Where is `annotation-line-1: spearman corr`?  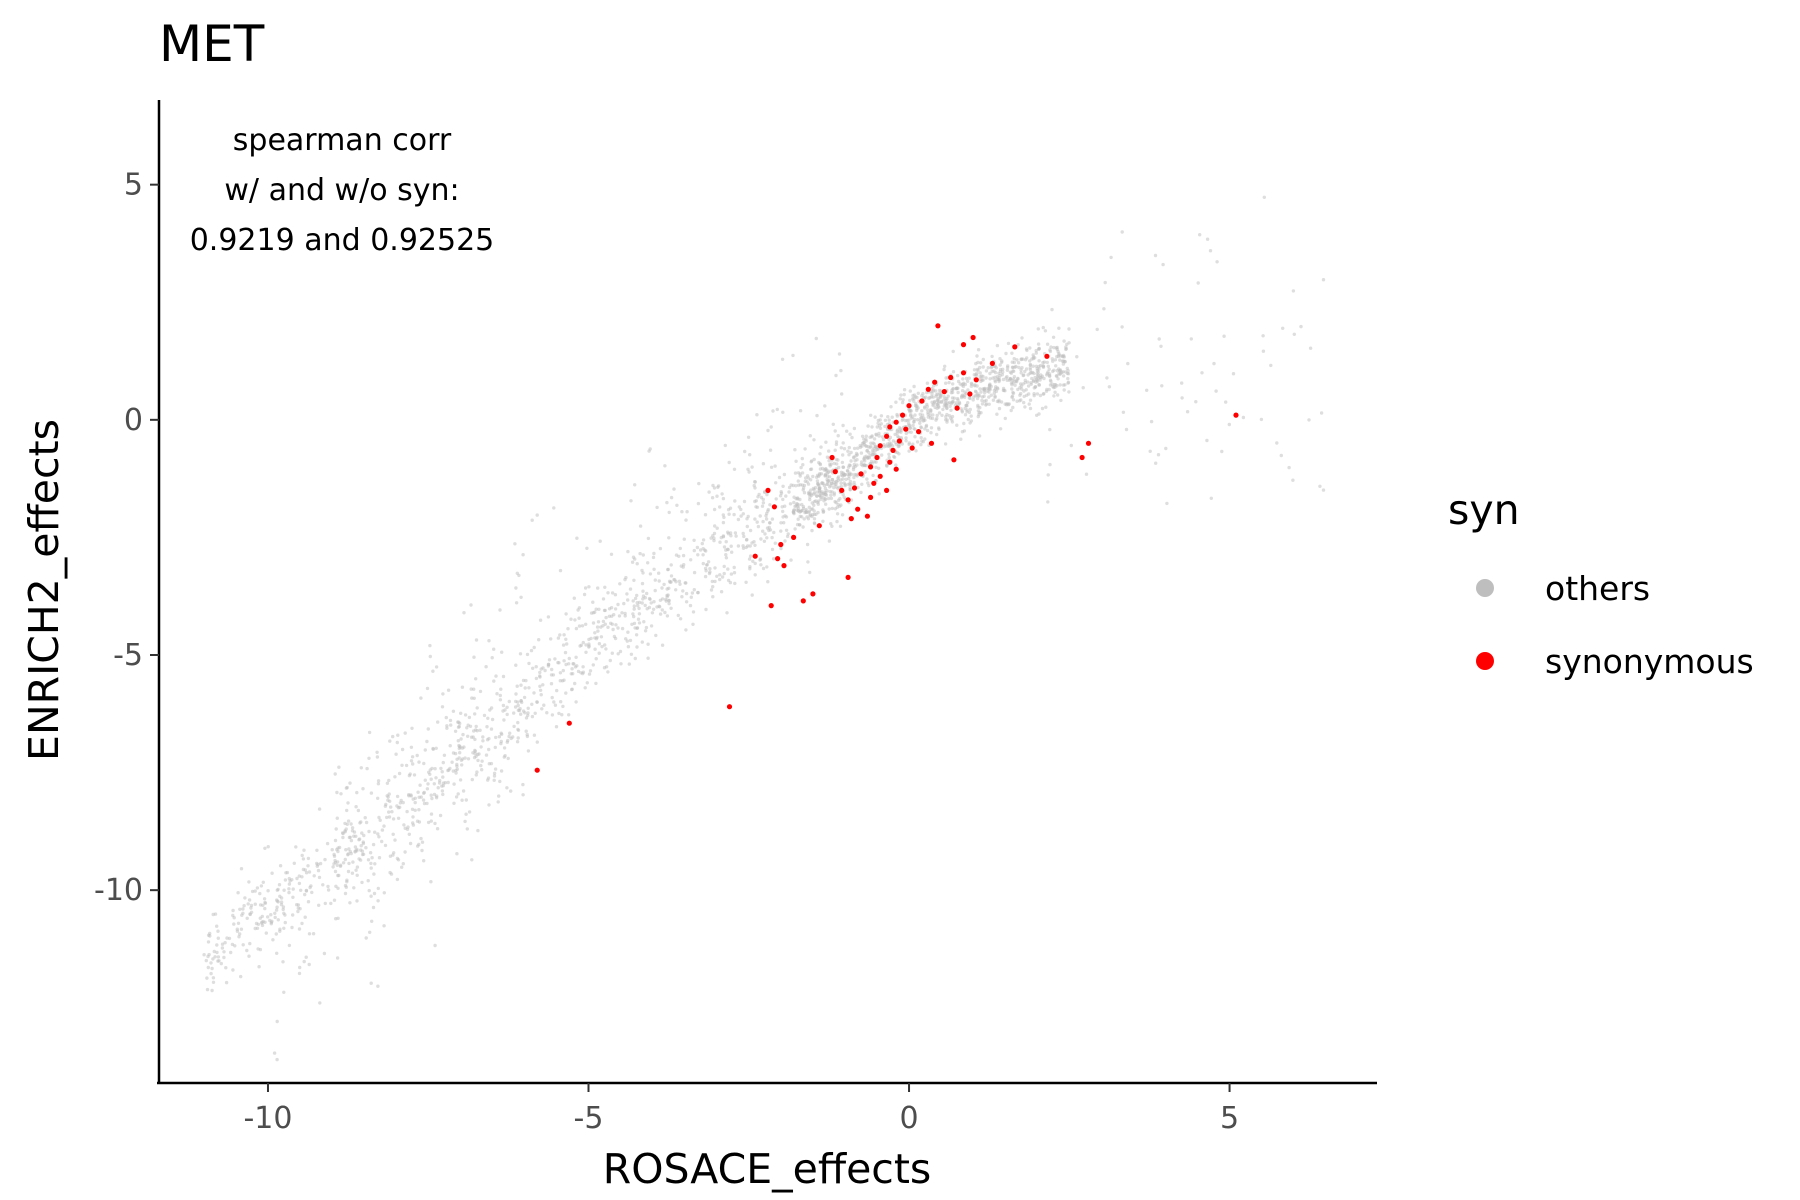 annotation-line-1: spearman corr is located at coordinates (342, 140).